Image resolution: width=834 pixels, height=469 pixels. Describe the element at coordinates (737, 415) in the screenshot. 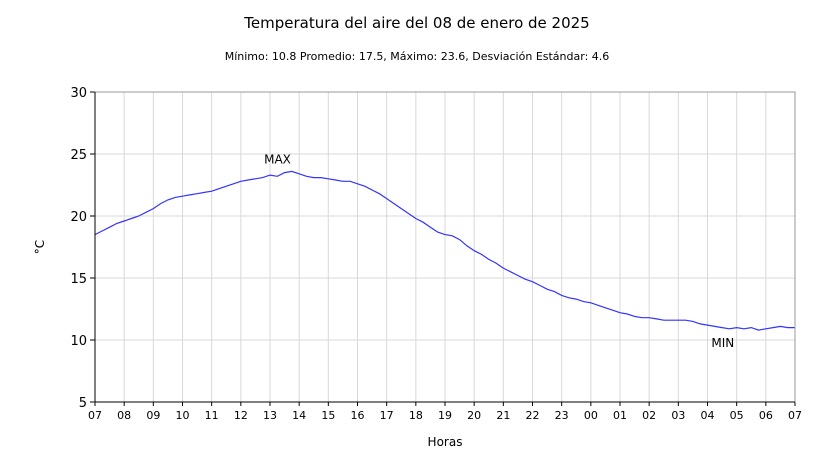

I see `x-tick-label: 05` at that location.